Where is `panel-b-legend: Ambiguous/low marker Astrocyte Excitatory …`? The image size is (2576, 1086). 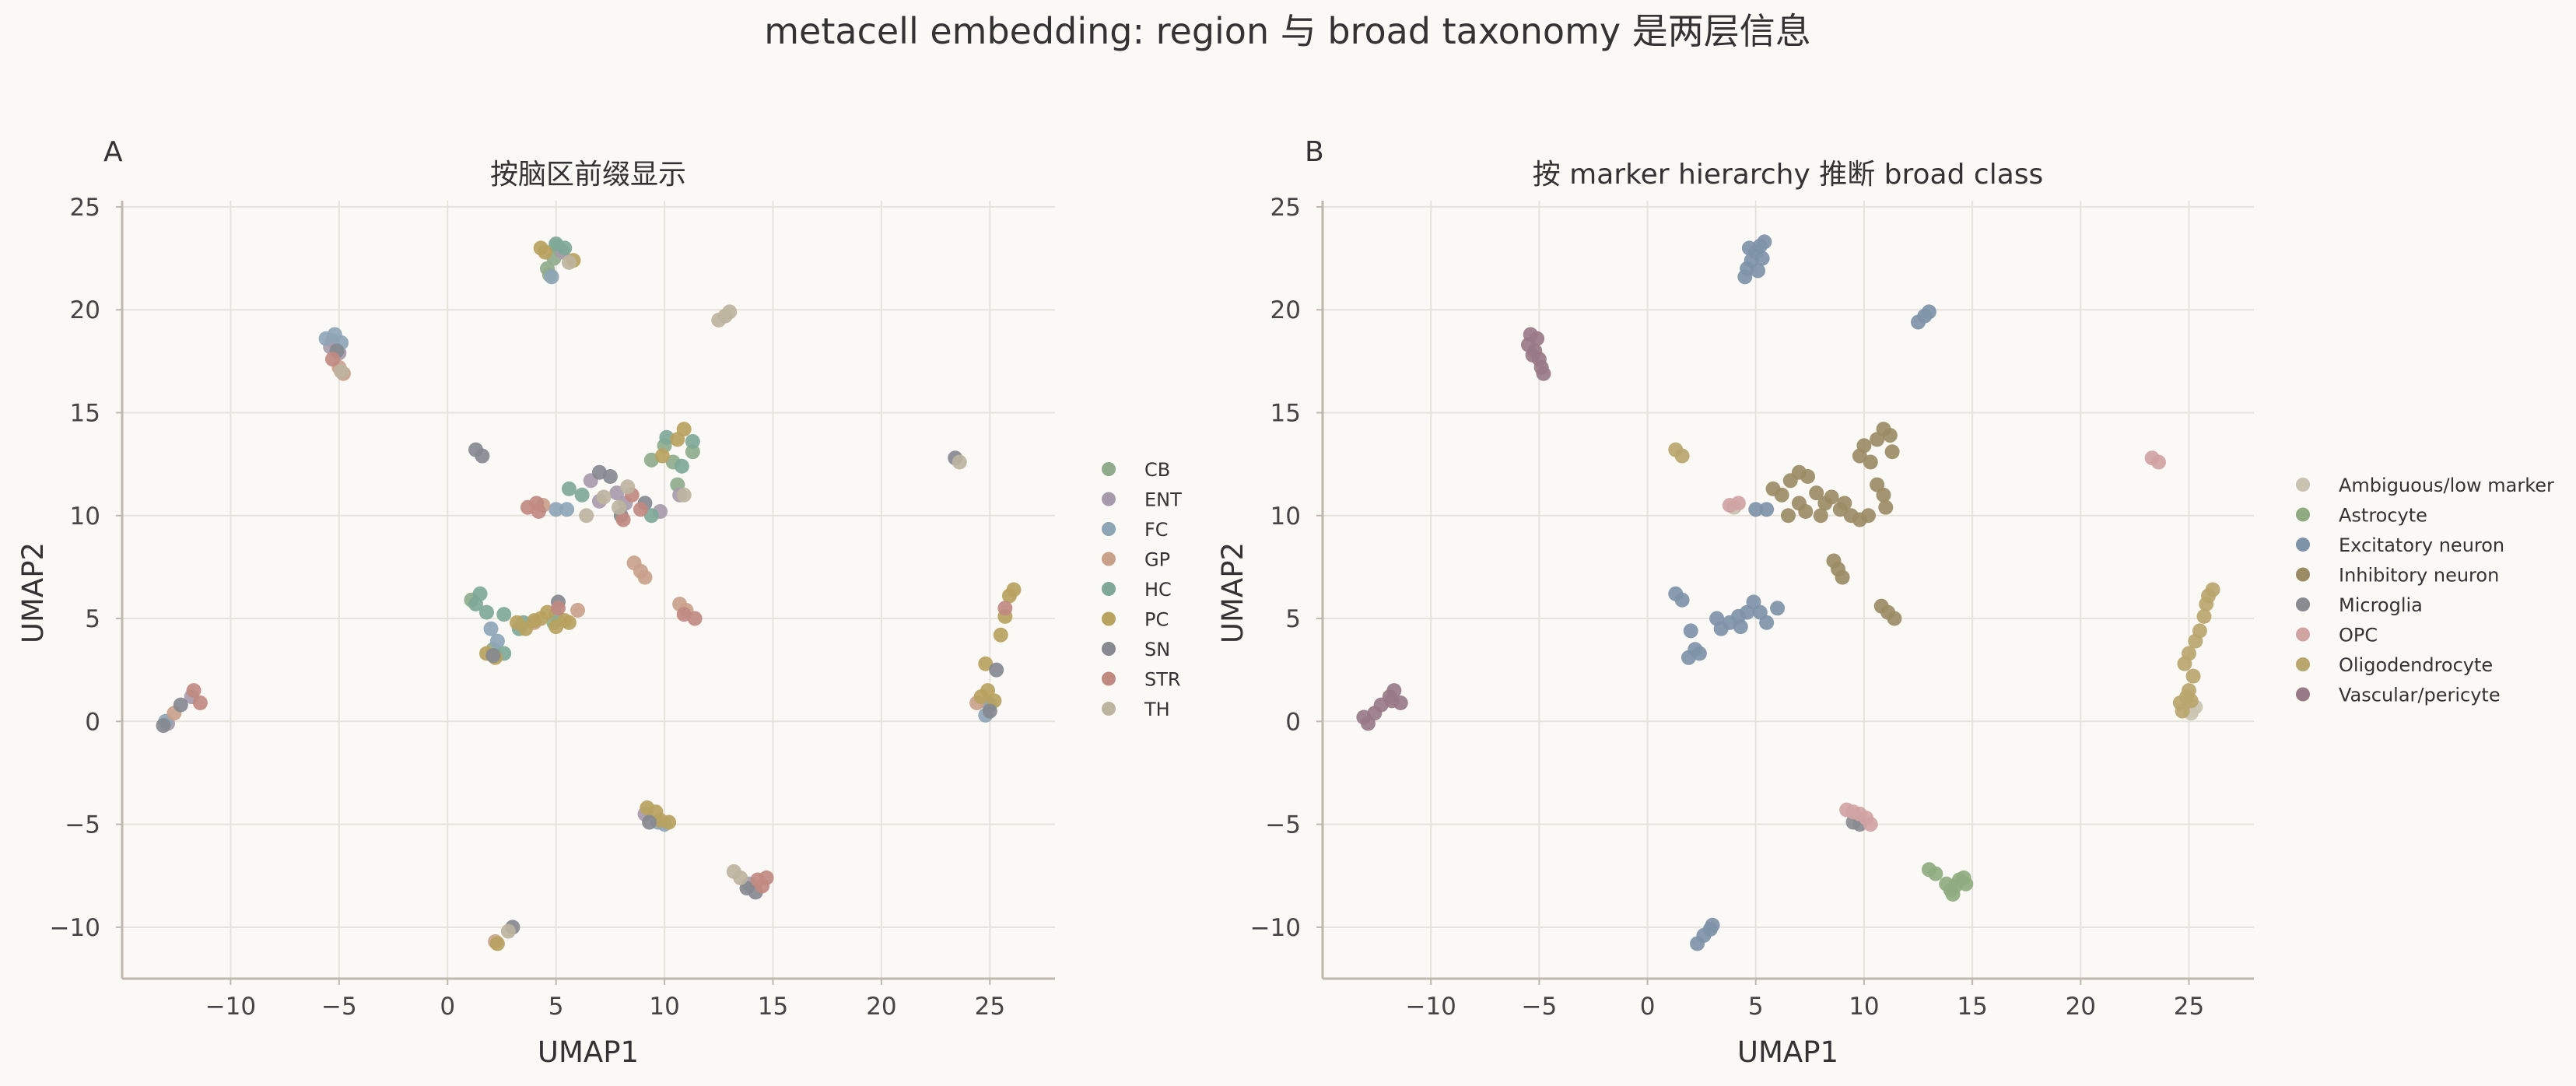
panel-b-legend: Ambiguous/low marker Astrocyte Excitatory … is located at coordinates (2425, 590).